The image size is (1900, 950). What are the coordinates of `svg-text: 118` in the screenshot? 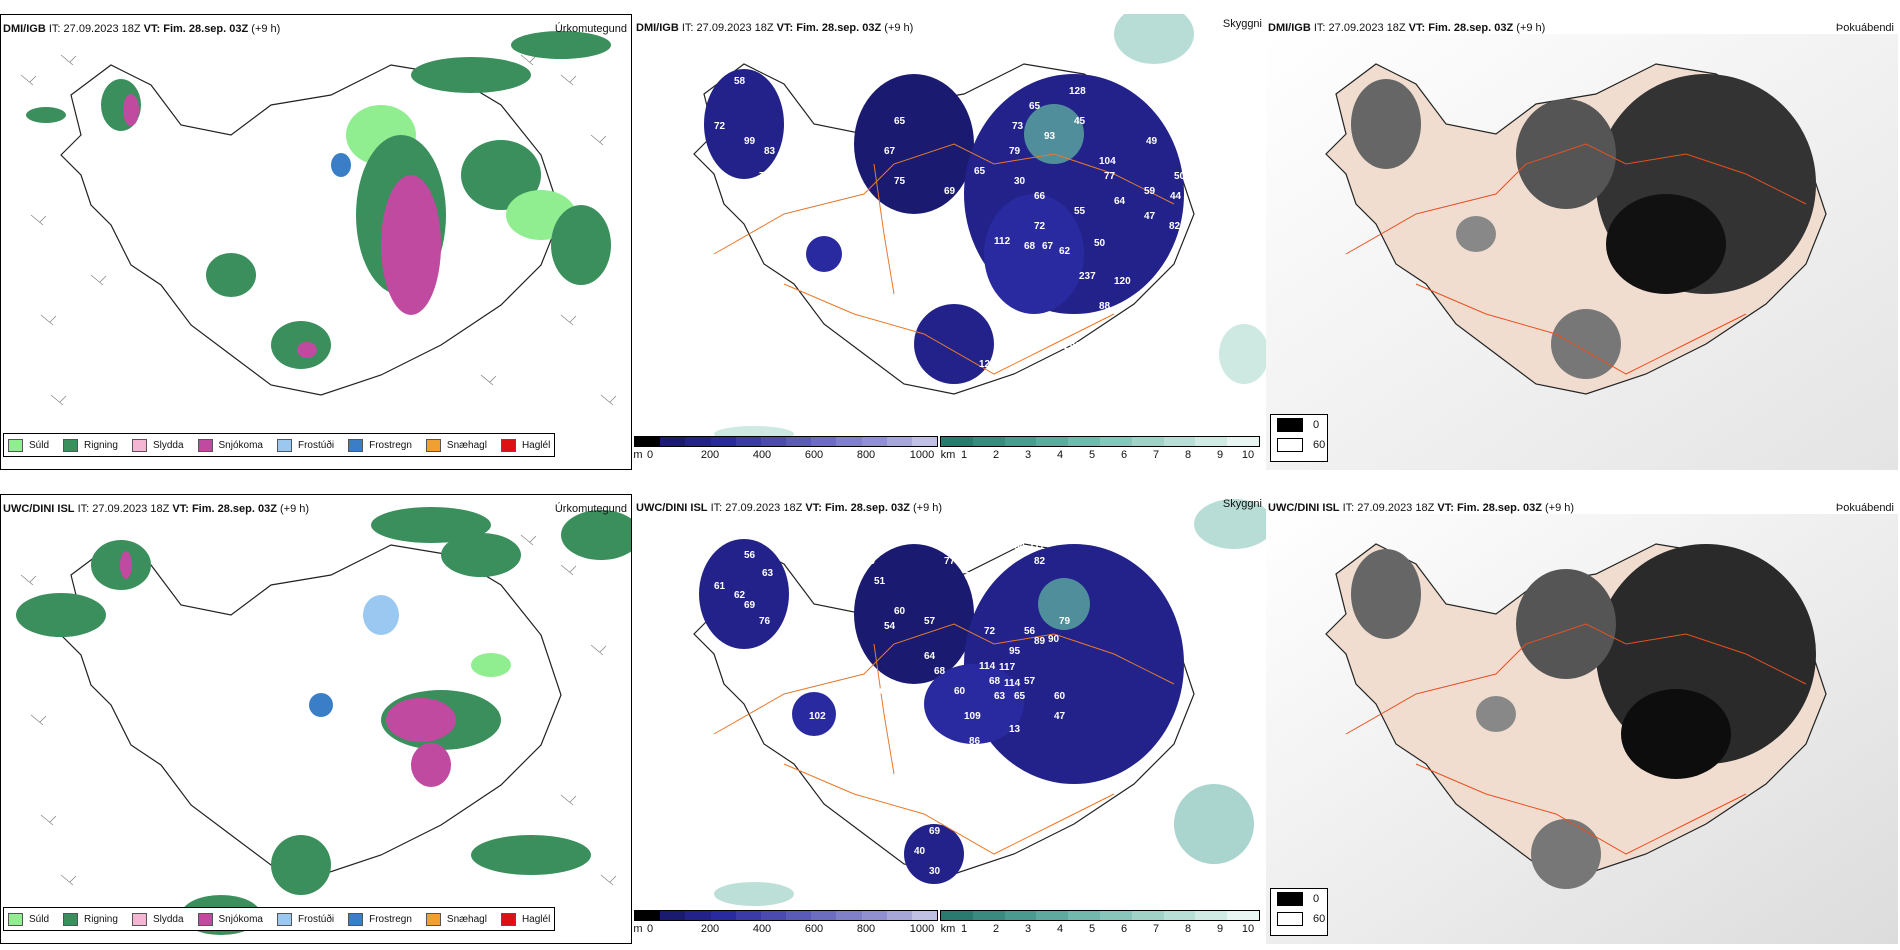 It's located at (782, 681).